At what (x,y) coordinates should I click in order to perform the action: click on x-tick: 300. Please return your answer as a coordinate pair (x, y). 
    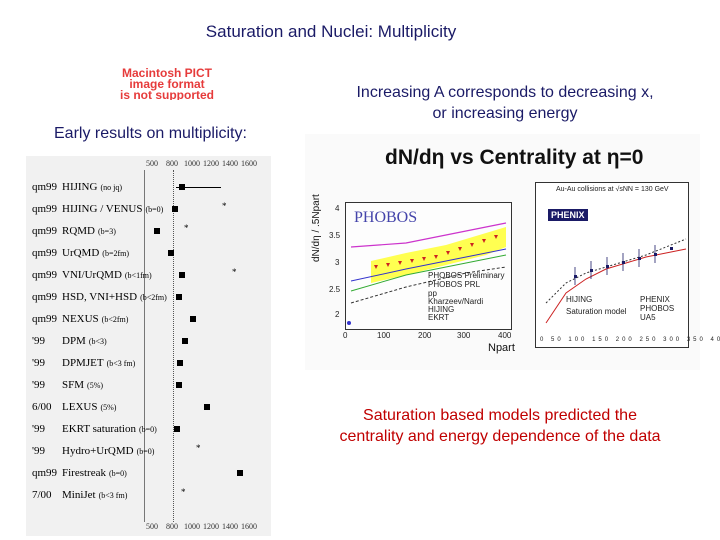
    Looking at the image, I should click on (464, 335).